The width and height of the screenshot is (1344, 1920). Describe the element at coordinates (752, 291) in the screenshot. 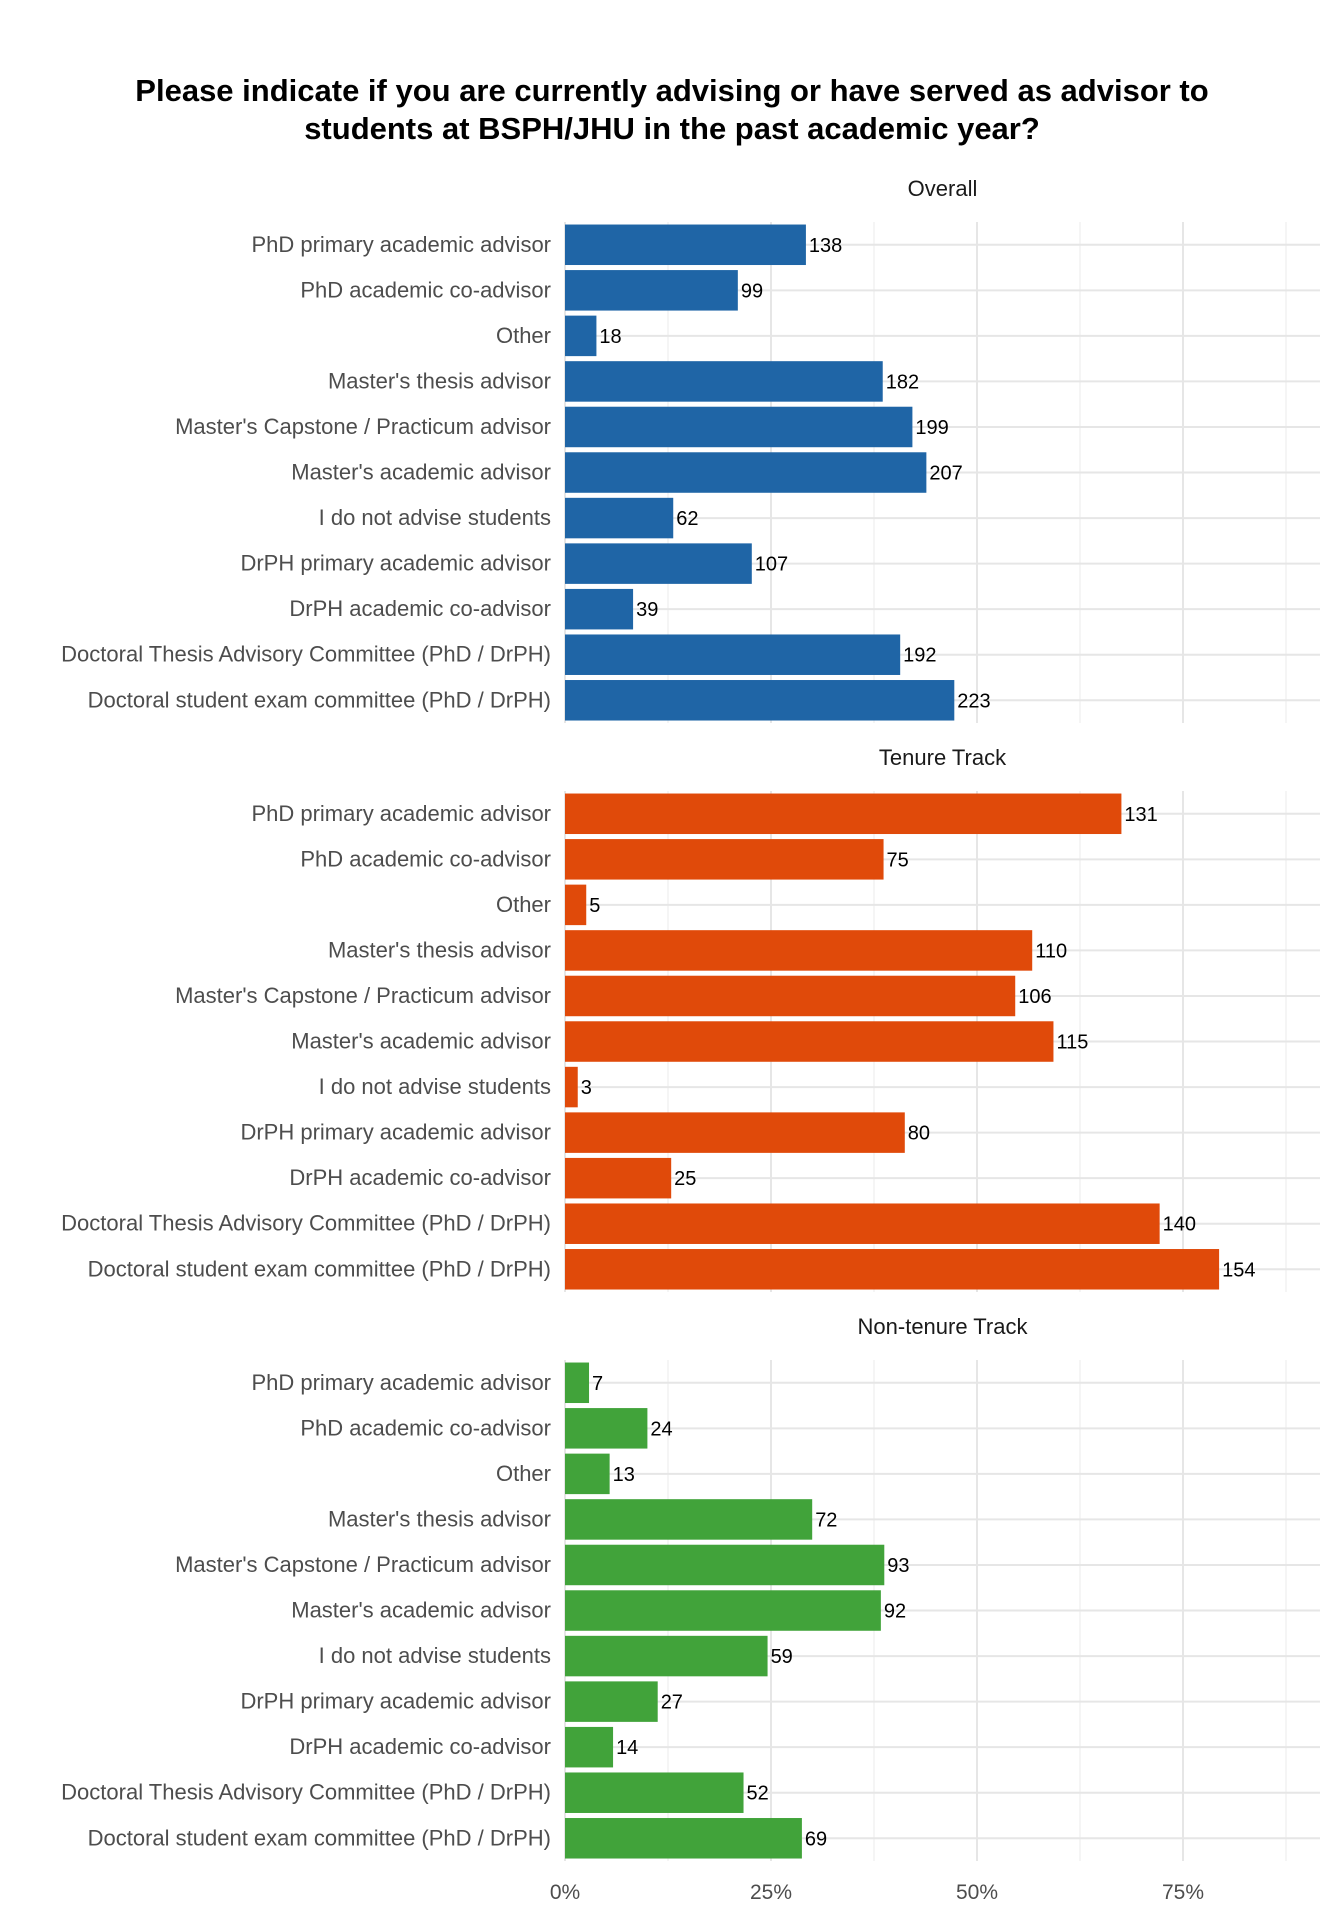

I see `data-label: 99` at that location.